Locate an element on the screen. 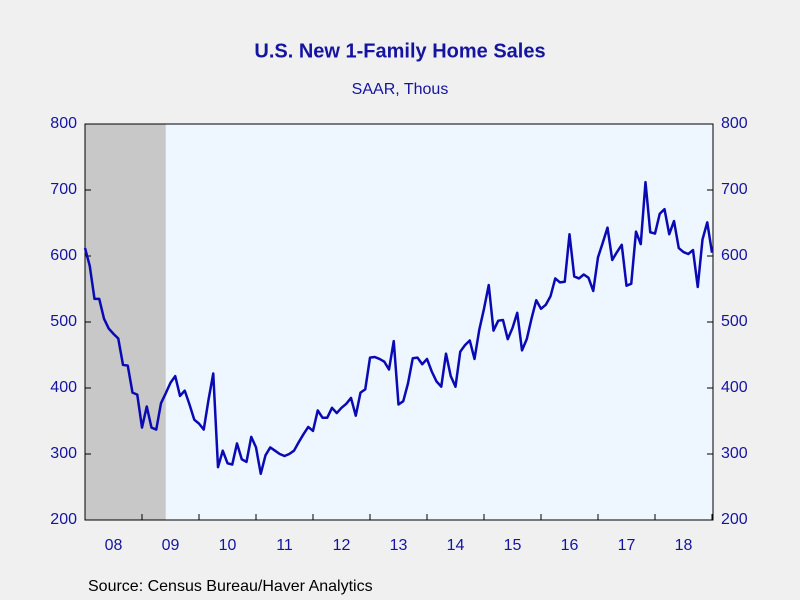  y-tick-label: 400 is located at coordinates (63, 387).